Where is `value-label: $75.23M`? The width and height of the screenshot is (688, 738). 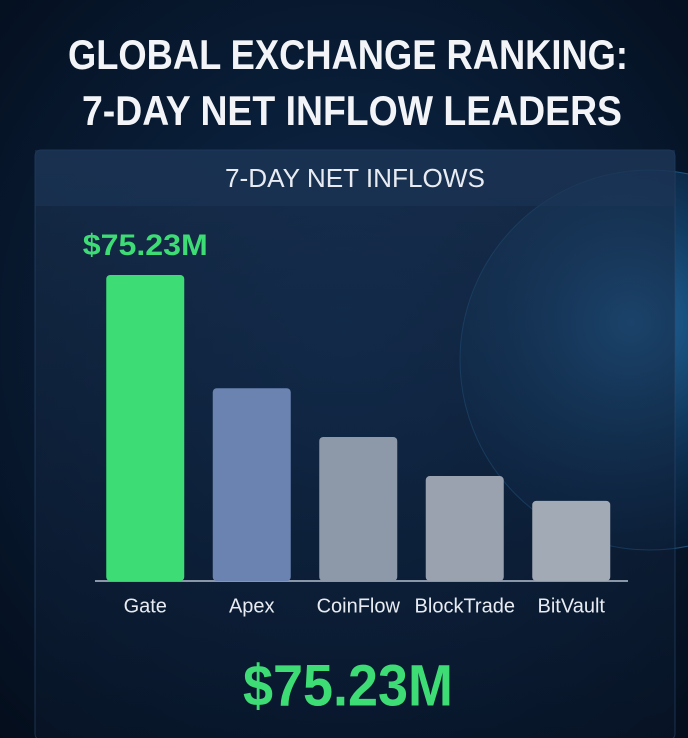
value-label: $75.23M is located at coordinates (145, 245).